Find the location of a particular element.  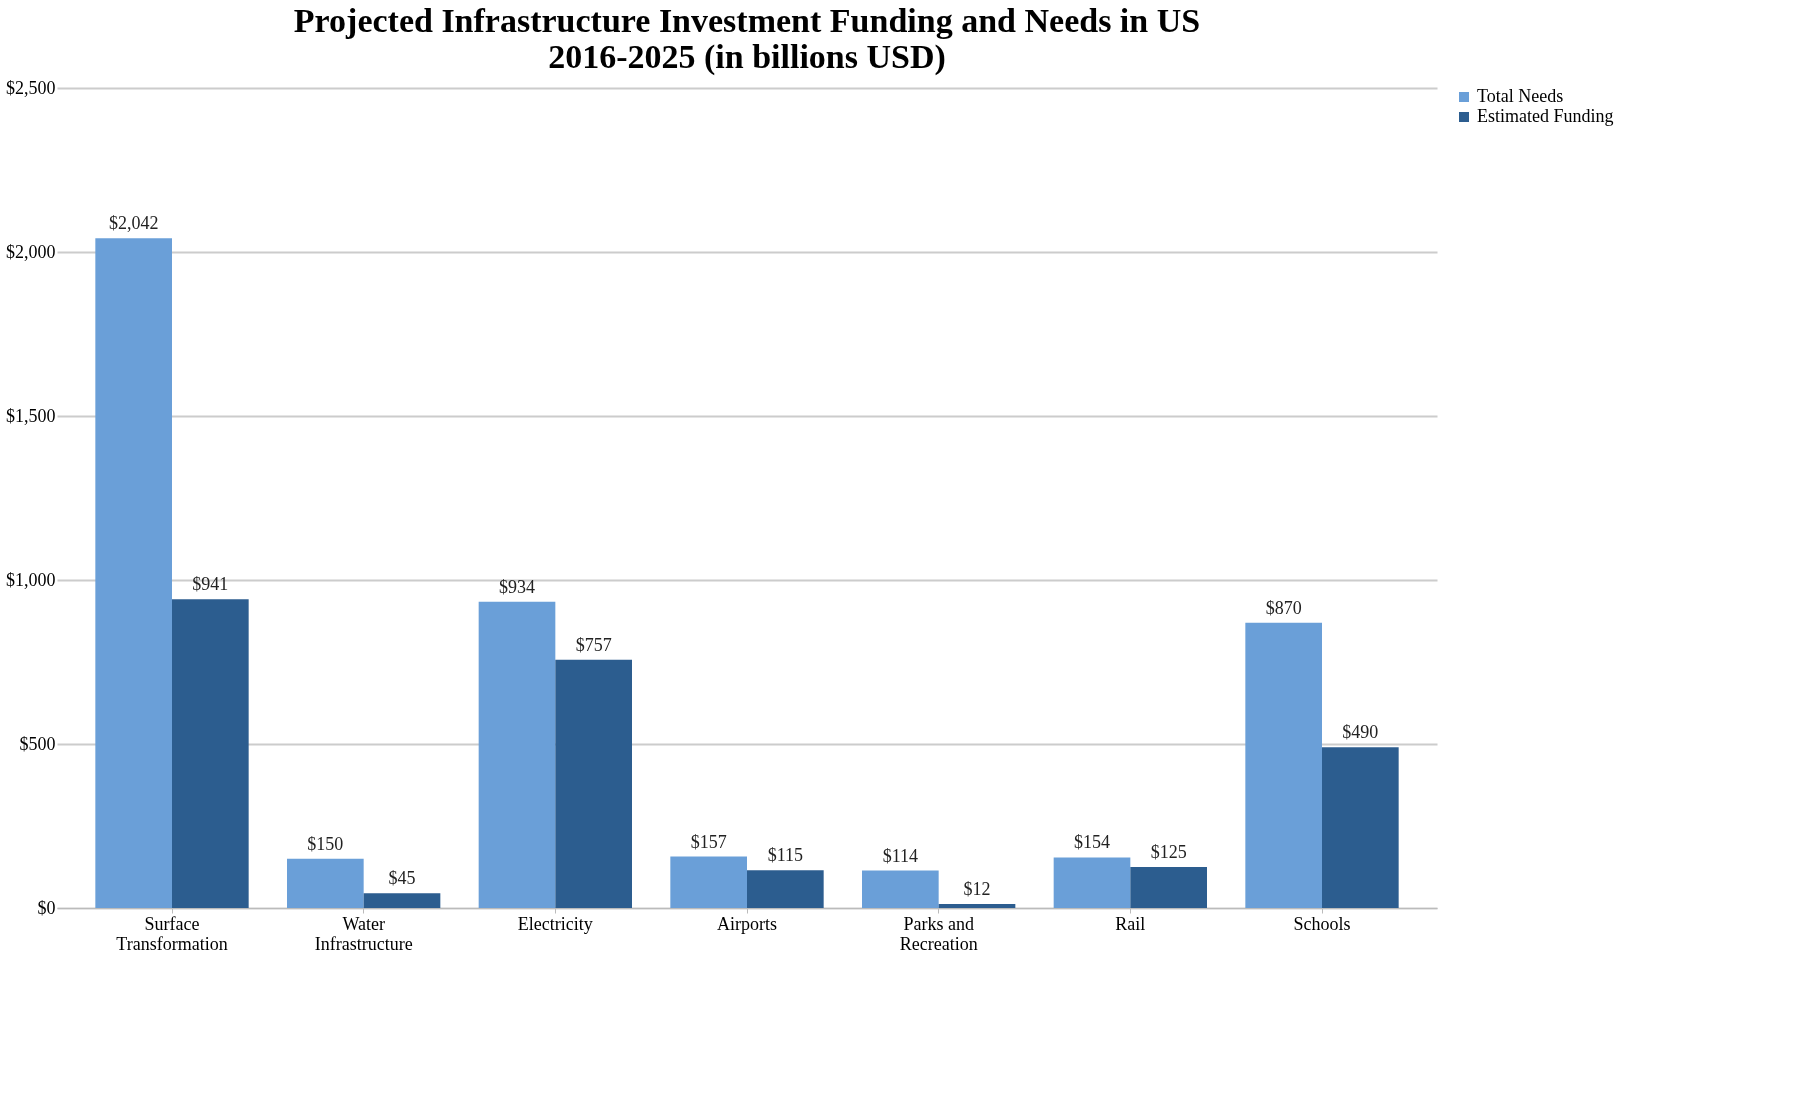

data-label: $125 is located at coordinates (1168, 852).